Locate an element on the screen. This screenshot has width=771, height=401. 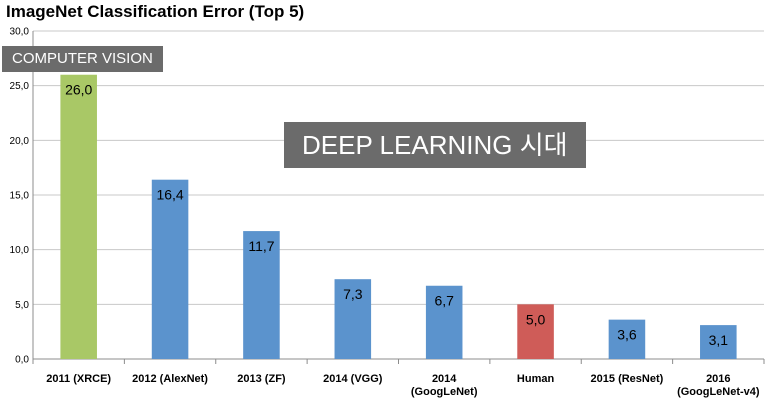
bar-value-label: 7,3 is located at coordinates (353, 294).